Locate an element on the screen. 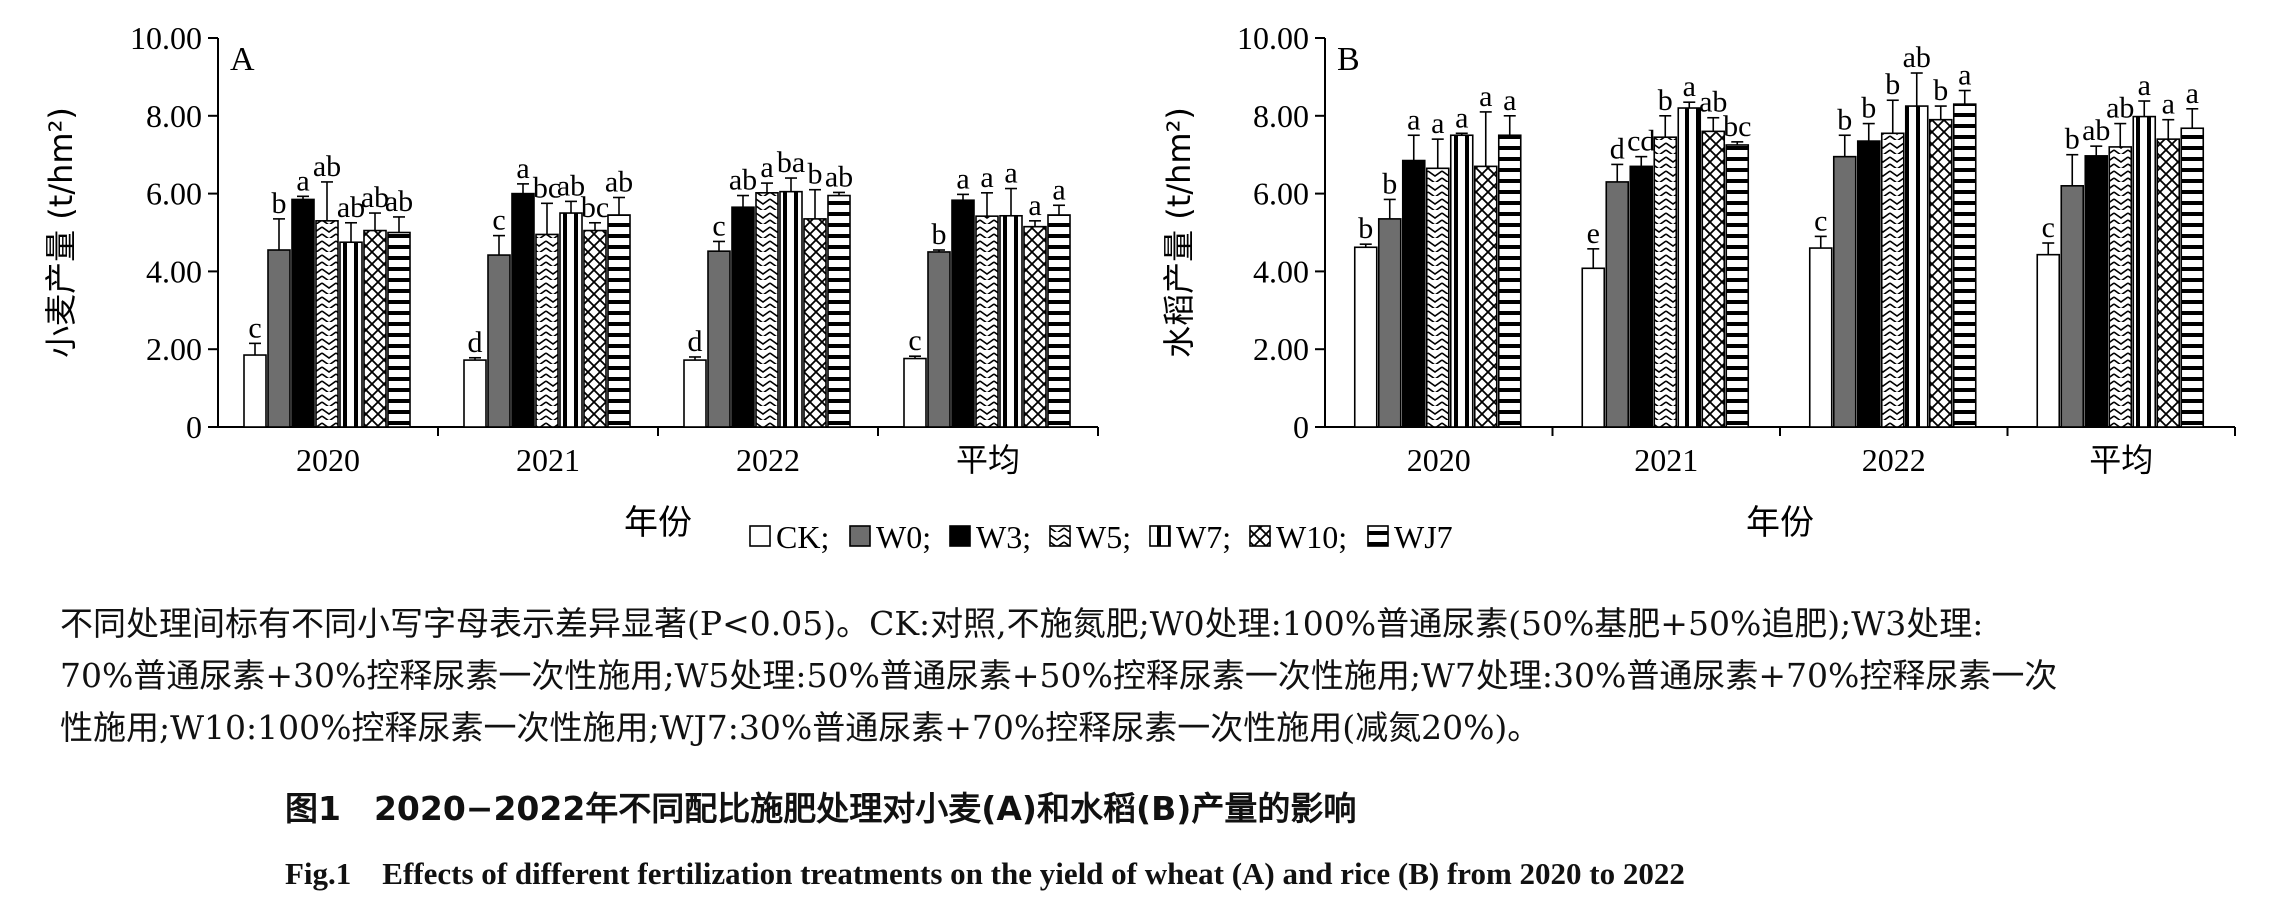  legend-label: W10; is located at coordinates (1311, 537).